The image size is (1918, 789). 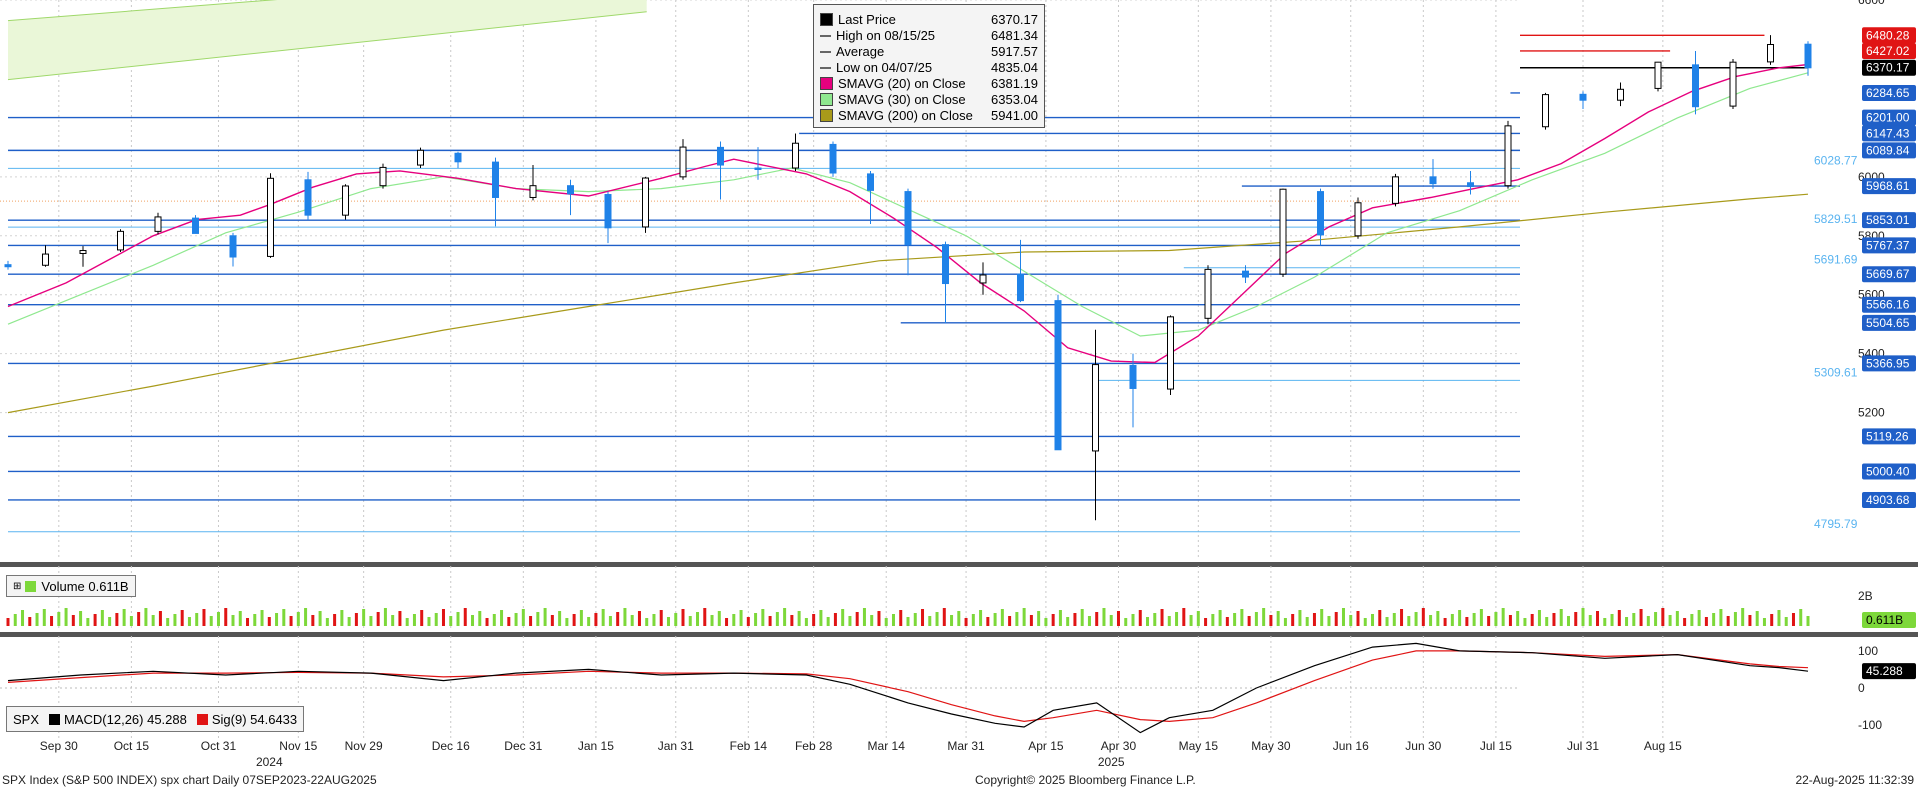 What do you see at coordinates (1836, 524) in the screenshot?
I see `level-label: 4795.79` at bounding box center [1836, 524].